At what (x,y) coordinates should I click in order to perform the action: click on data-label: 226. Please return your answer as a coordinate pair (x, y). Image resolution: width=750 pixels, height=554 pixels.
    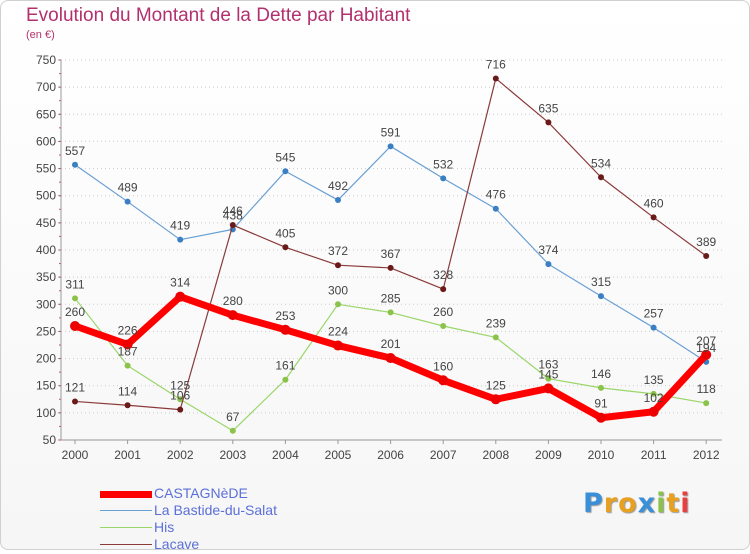
    Looking at the image, I should click on (128, 330).